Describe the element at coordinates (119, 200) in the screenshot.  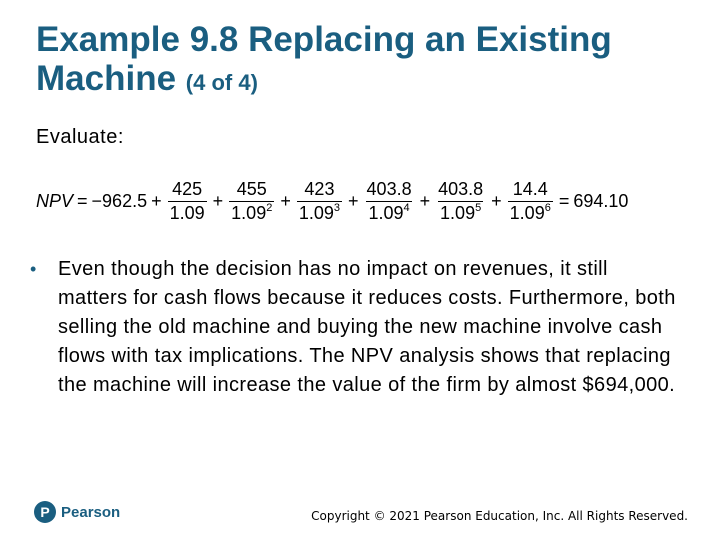
I see `initial-cash-flow: −962.5` at that location.